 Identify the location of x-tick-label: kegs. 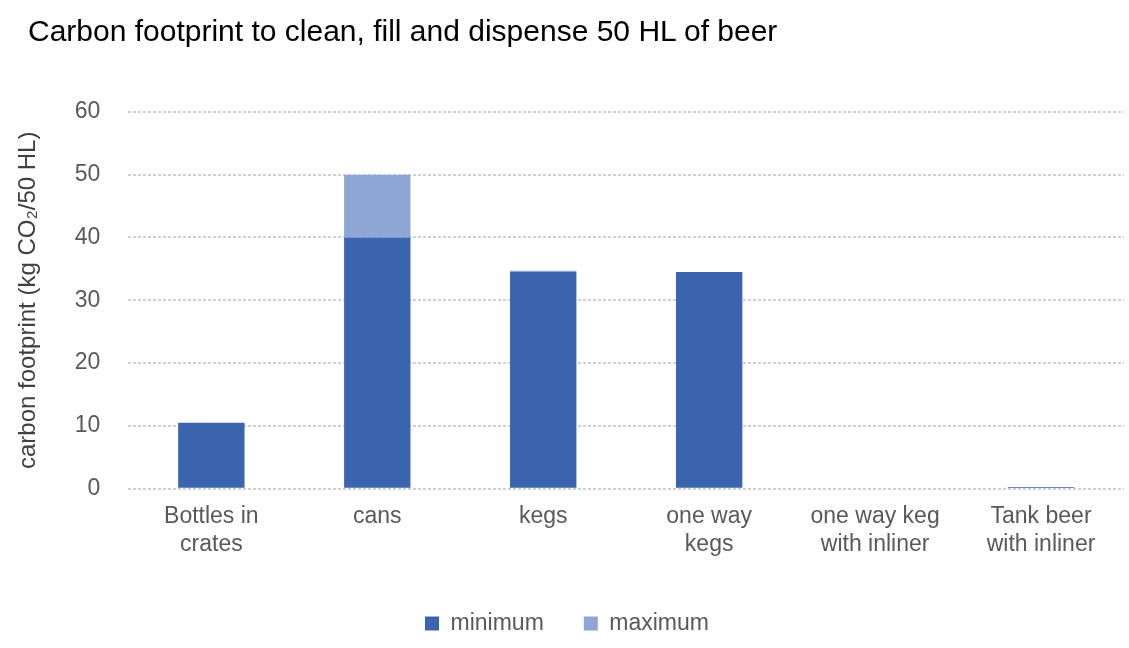
(543, 514).